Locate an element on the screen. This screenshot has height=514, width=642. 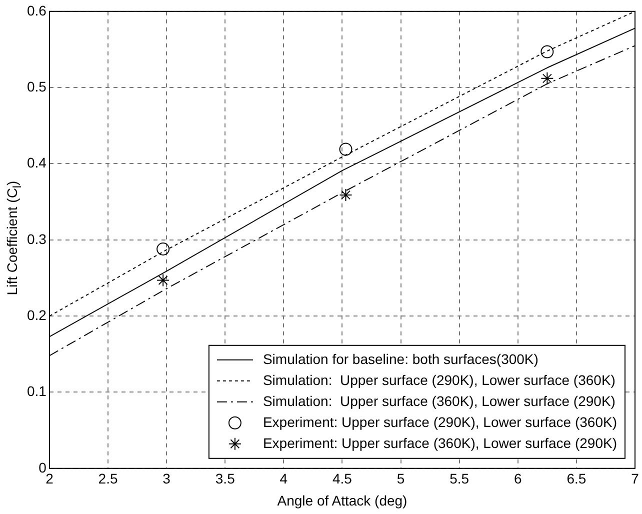
legend-label: Experiment: Upper surface (290K), Lower surface (360K) is located at coordinates (439, 422).